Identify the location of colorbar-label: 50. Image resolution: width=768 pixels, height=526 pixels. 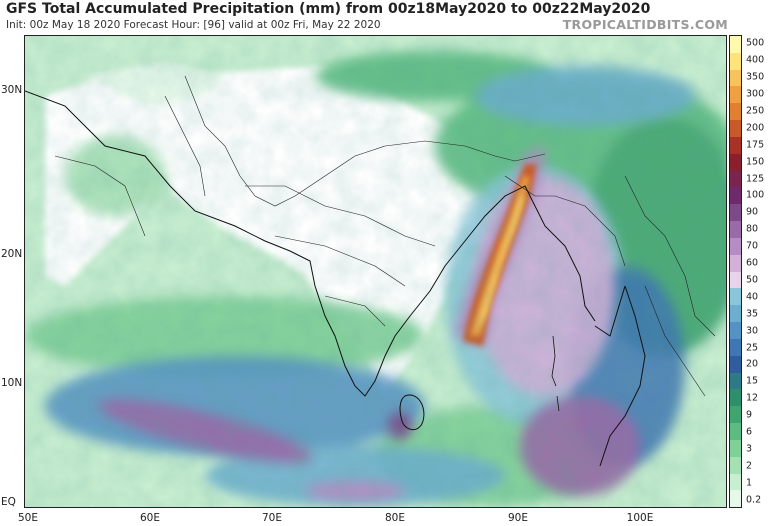
(752, 280).